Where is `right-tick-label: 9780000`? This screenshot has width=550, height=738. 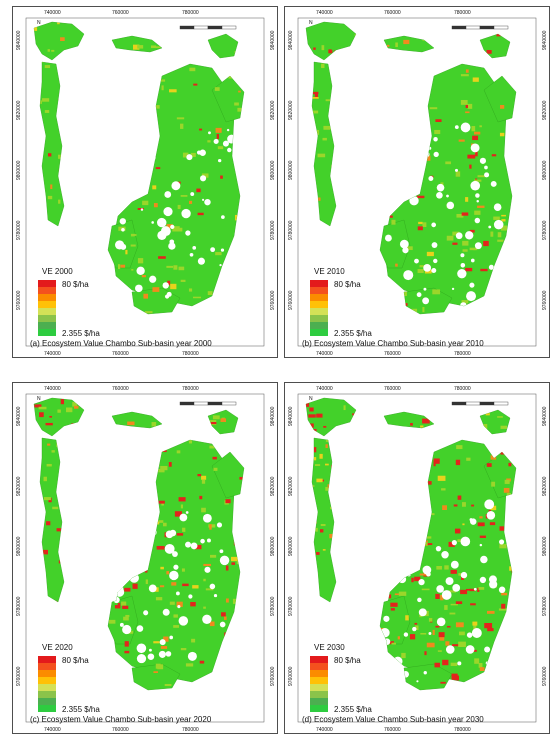
right-tick-label: 9780000 is located at coordinates (273, 606).